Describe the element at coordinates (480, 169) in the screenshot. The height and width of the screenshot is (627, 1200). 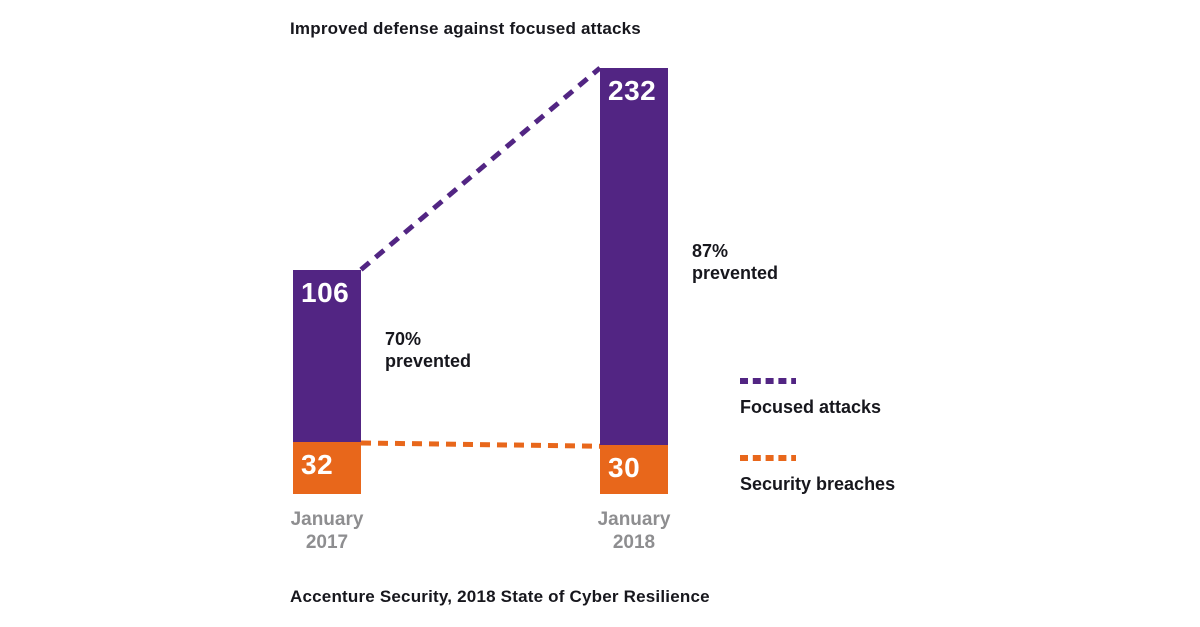
I see `focused-attacks-connector-dashed-line` at that location.